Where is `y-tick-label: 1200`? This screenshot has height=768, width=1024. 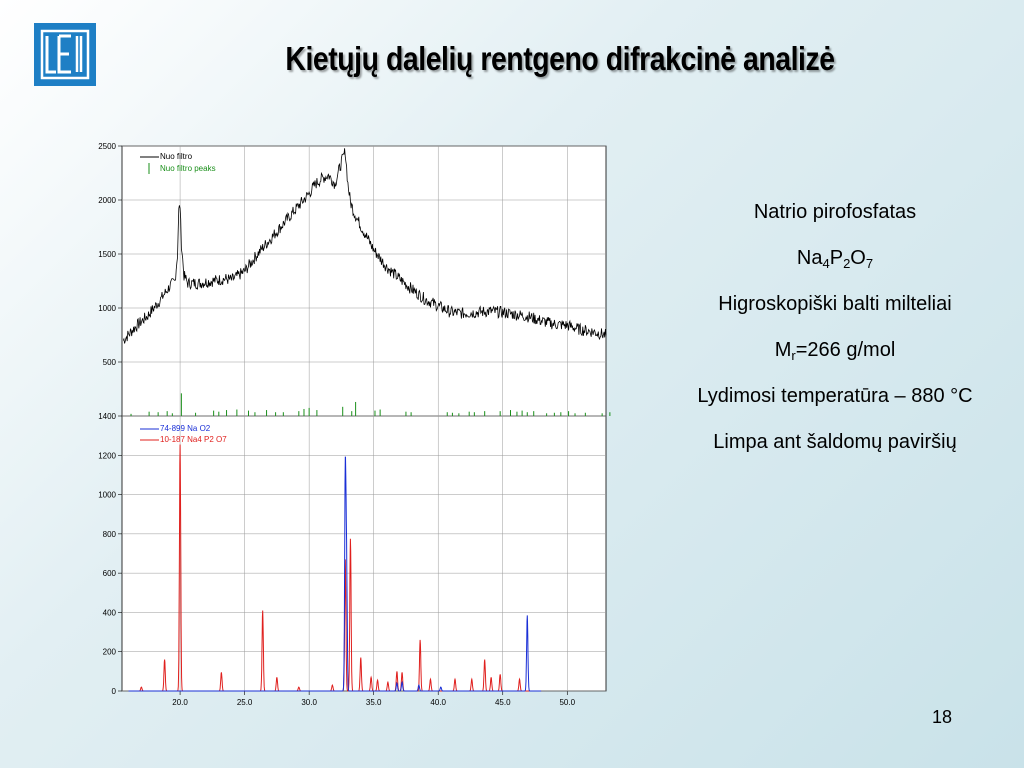 y-tick-label: 1200 is located at coordinates (107, 455).